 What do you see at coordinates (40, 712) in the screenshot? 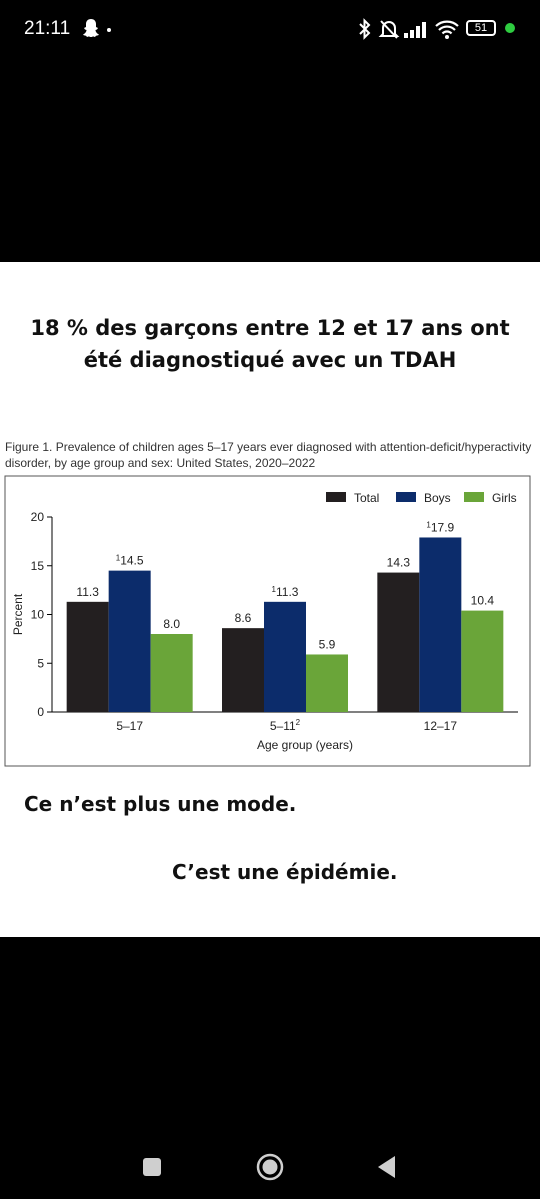
I see `y-tick-label: 0` at bounding box center [40, 712].